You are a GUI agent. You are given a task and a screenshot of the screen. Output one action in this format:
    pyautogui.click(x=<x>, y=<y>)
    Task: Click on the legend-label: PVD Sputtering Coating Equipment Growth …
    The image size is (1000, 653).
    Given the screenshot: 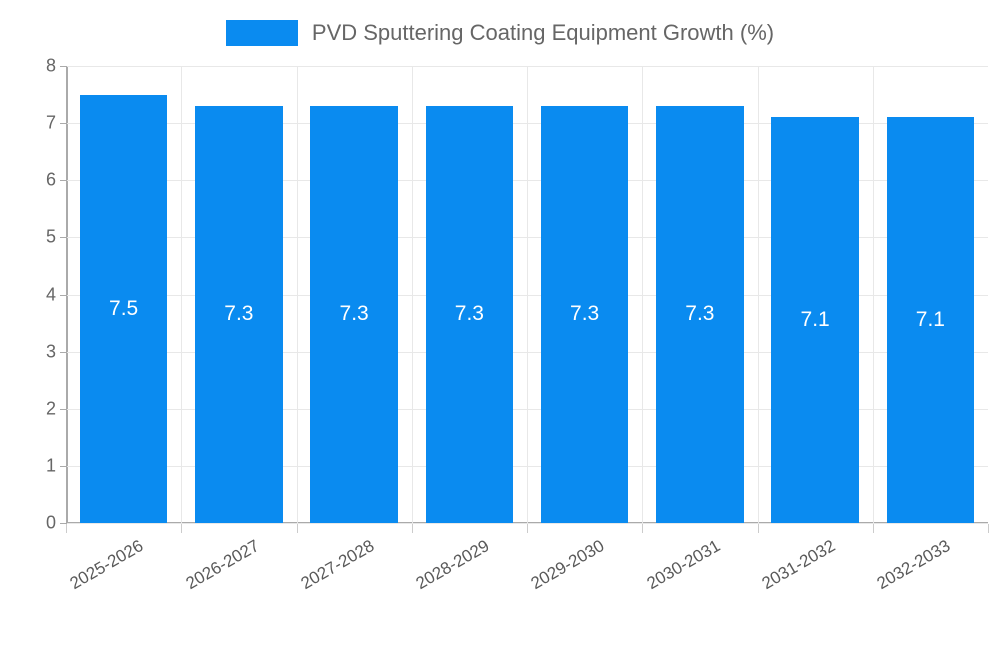 What is the action you would take?
    pyautogui.click(x=543, y=32)
    